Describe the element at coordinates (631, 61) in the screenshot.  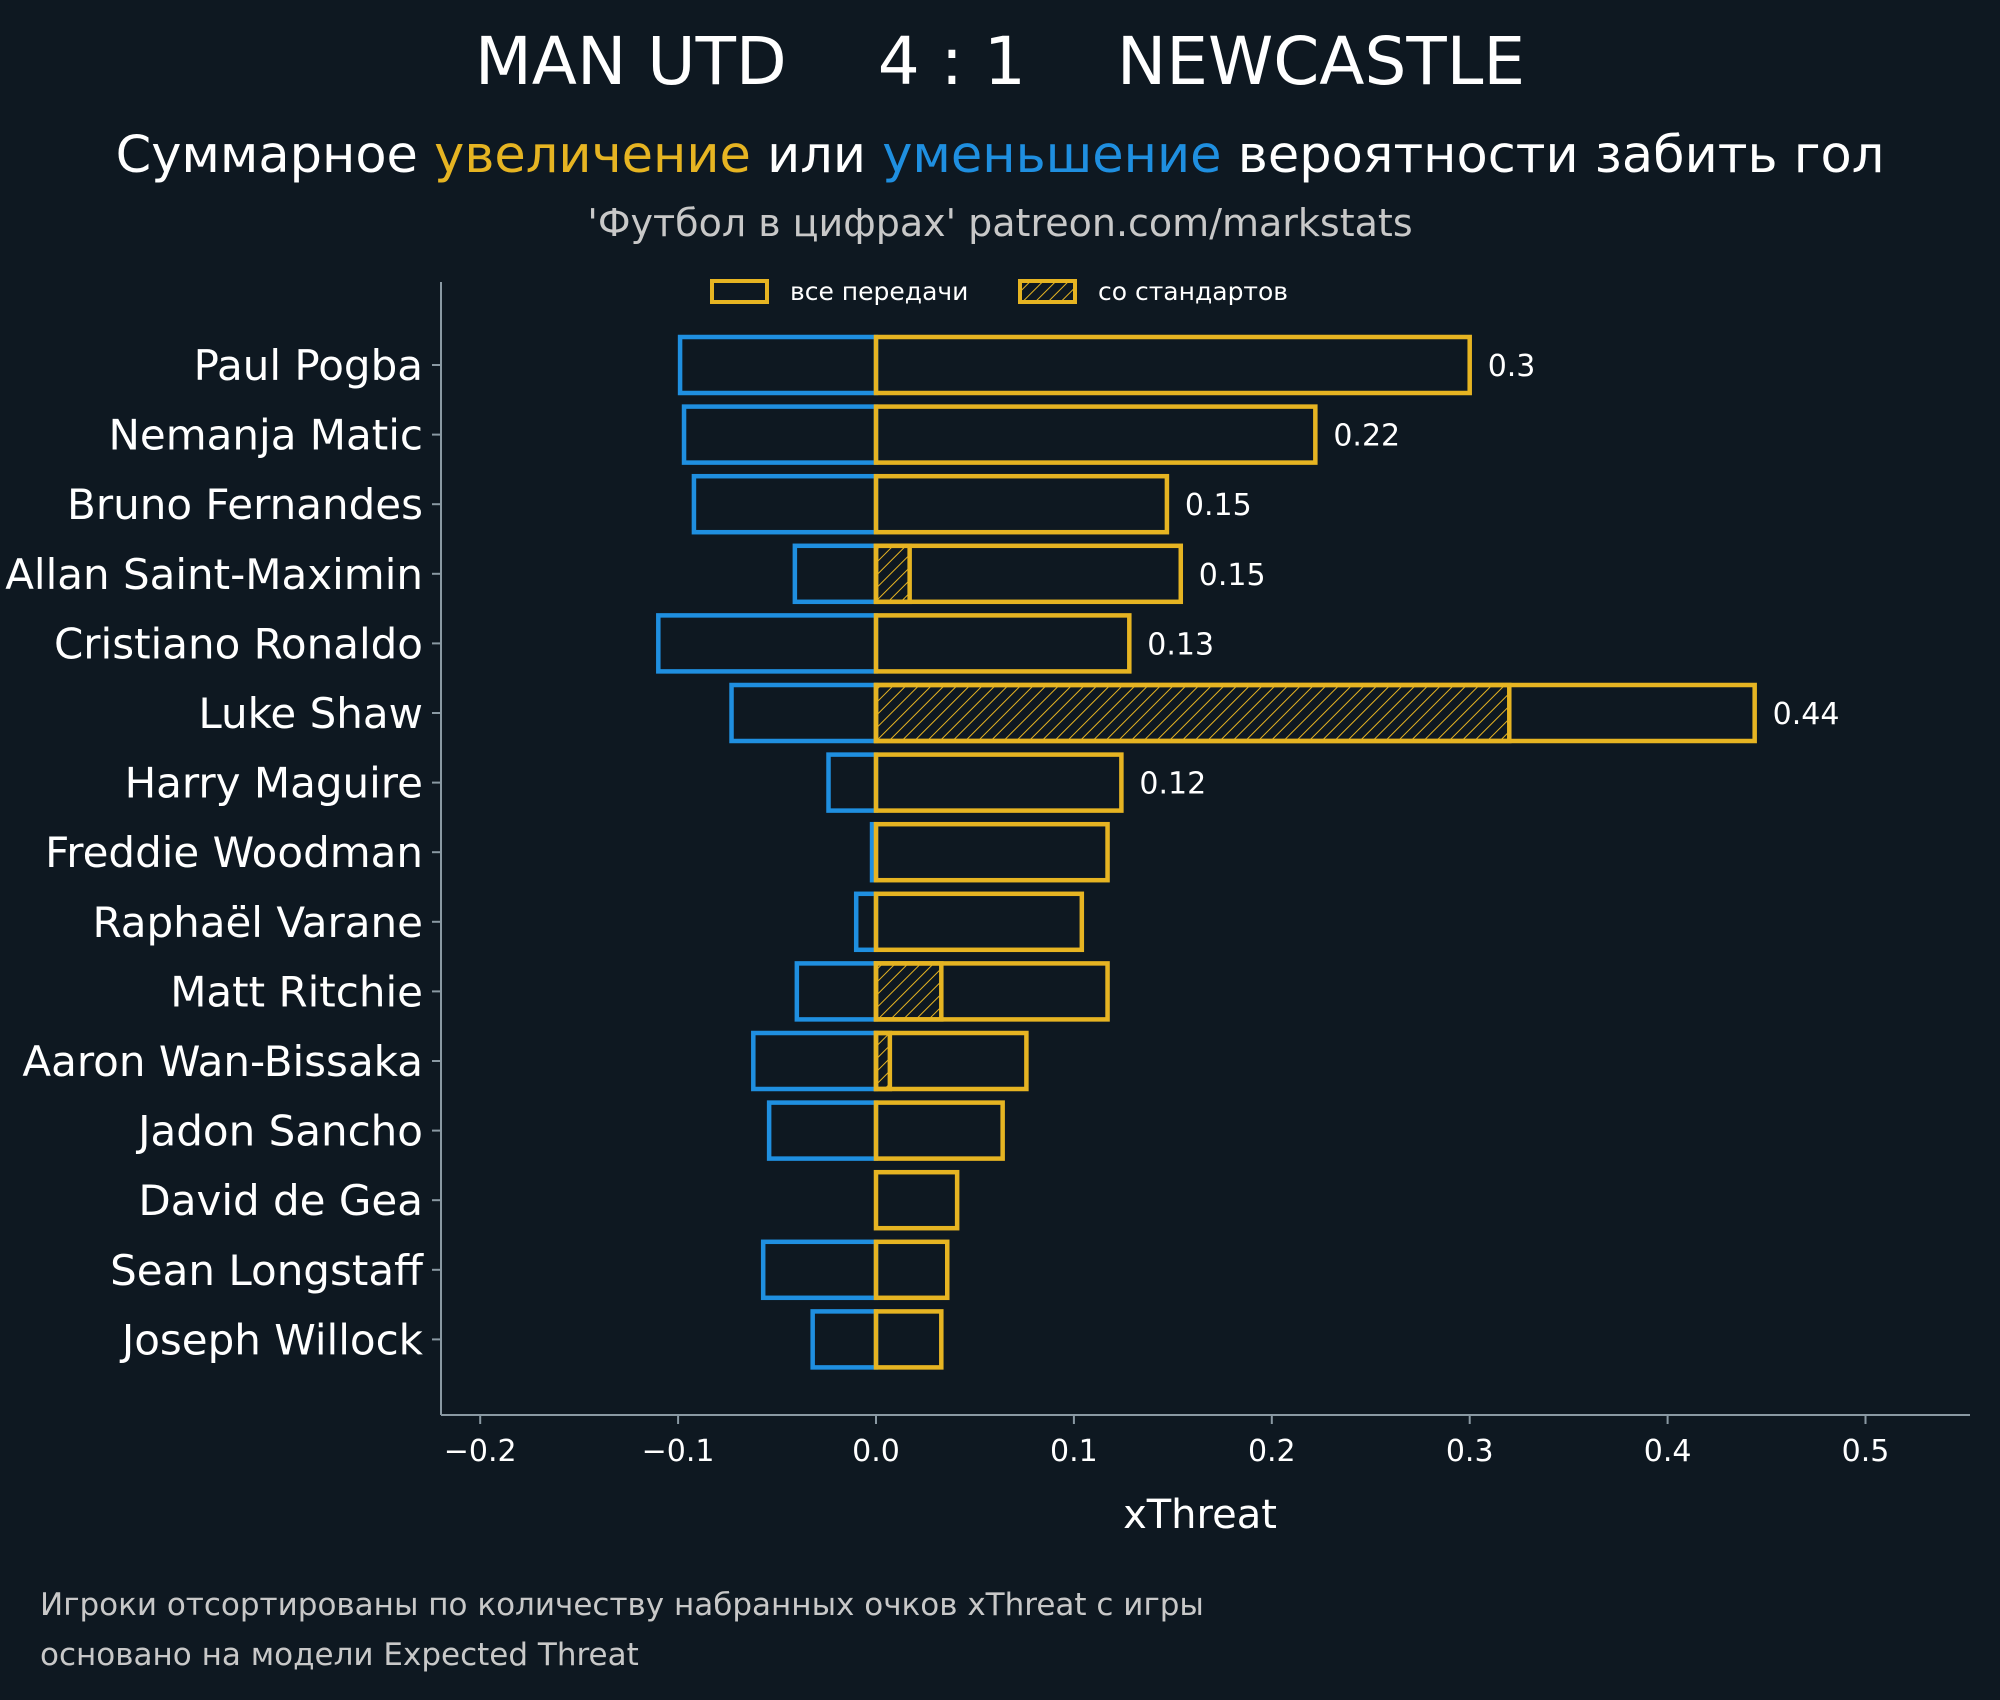
I see `home-team: MAN UTD` at that location.